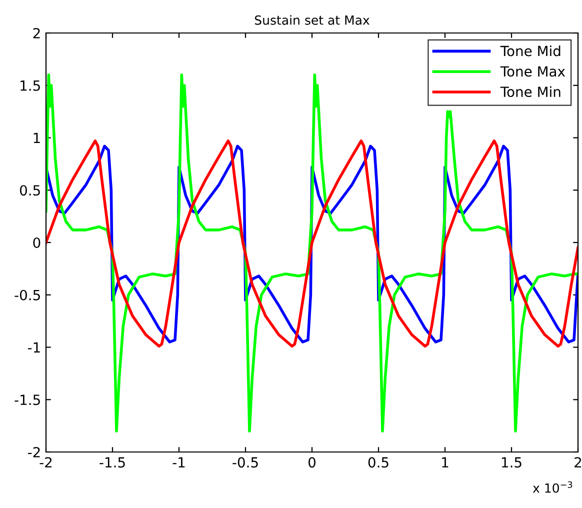 The height and width of the screenshot is (508, 582). I want to click on y-tick-label: -1, so click(34, 347).